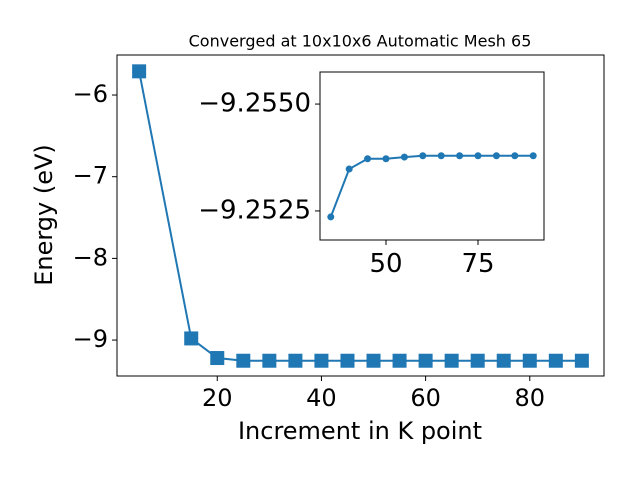  Describe the element at coordinates (360, 431) in the screenshot. I see `x-axis-label: Increment in K point` at that location.